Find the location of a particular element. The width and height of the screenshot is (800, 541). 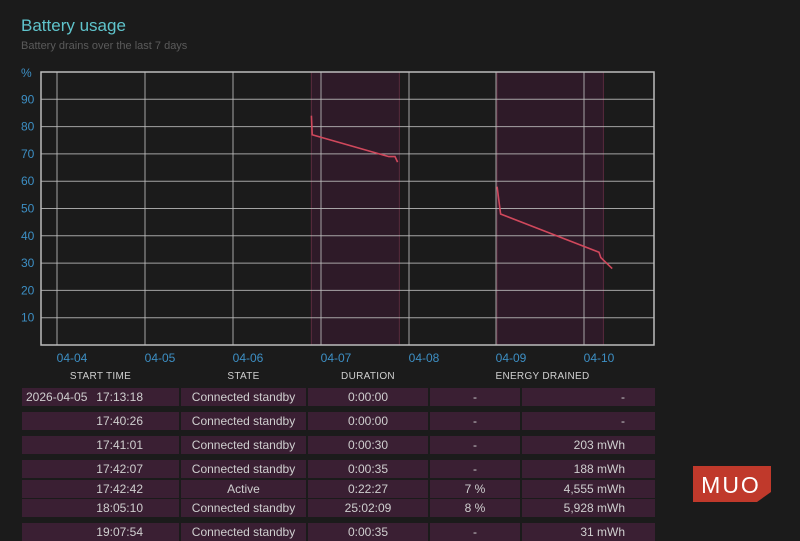

start-time-cell: 17:41:01 is located at coordinates (100, 445).